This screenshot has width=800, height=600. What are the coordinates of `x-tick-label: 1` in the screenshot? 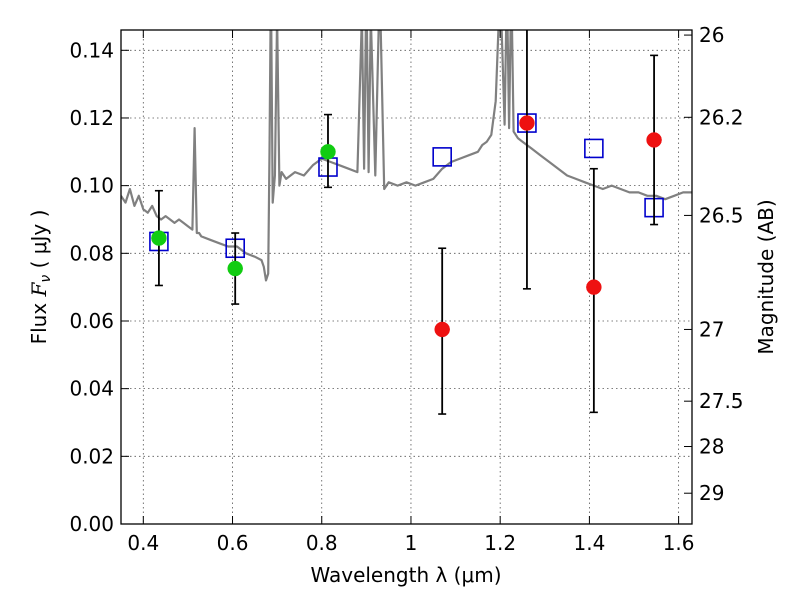 It's located at (411, 543).